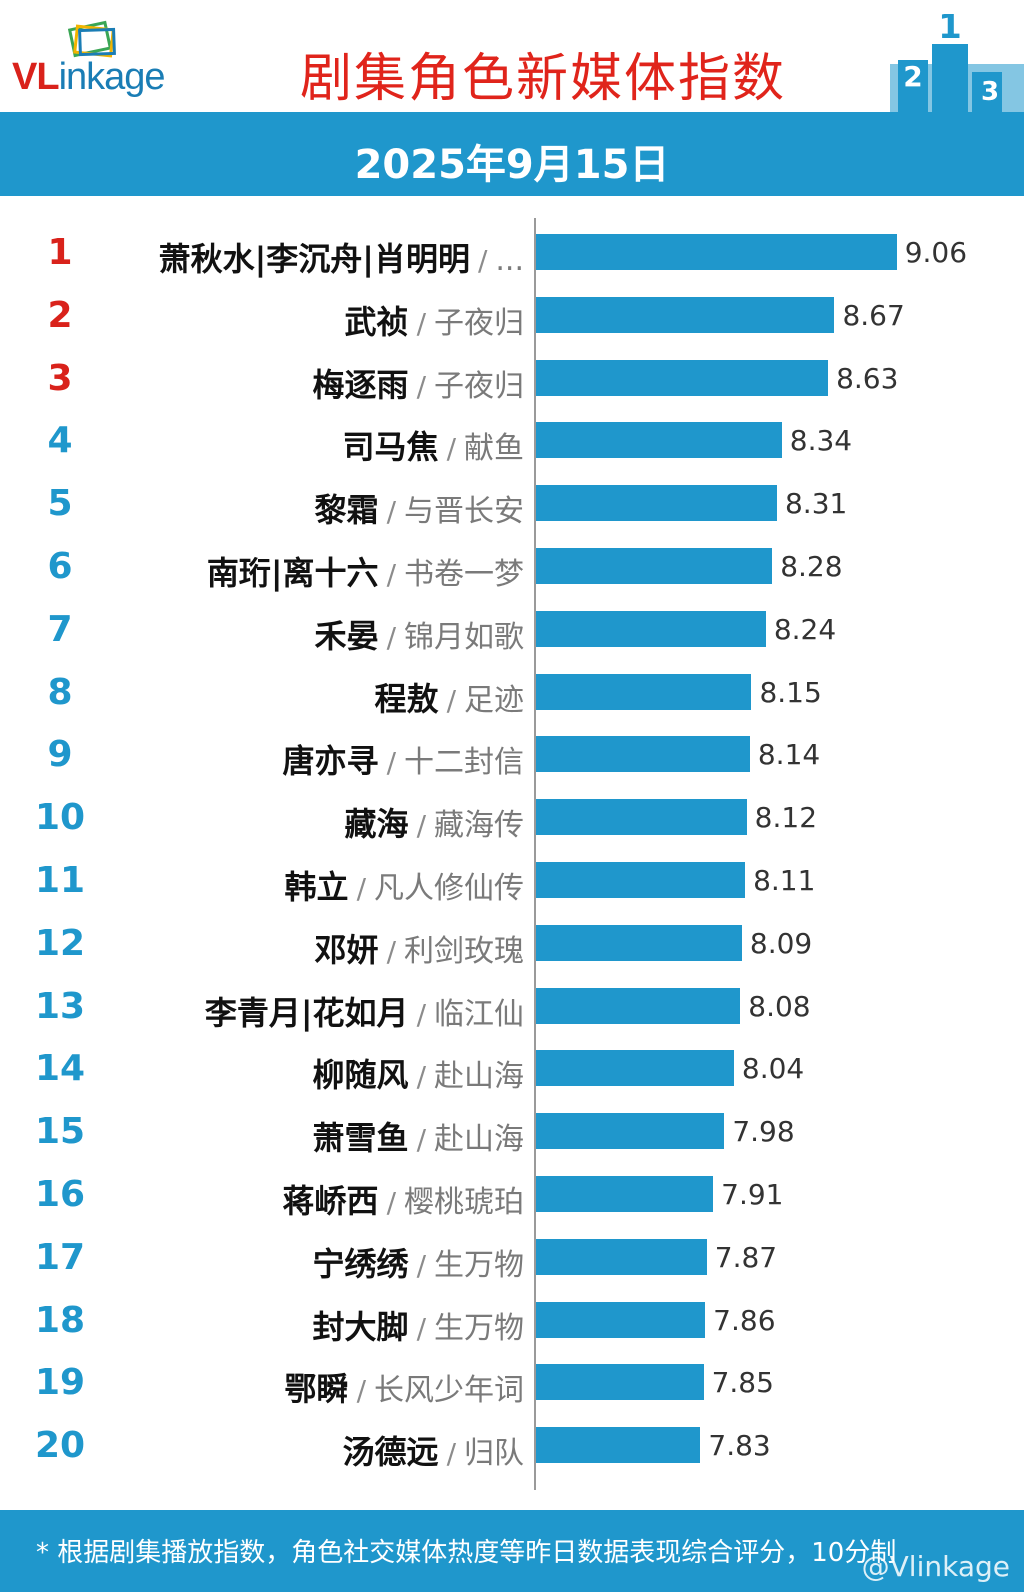 Image resolution: width=1024 pixels, height=1592 pixels. I want to click on show-name: 足迹, so click(494, 700).